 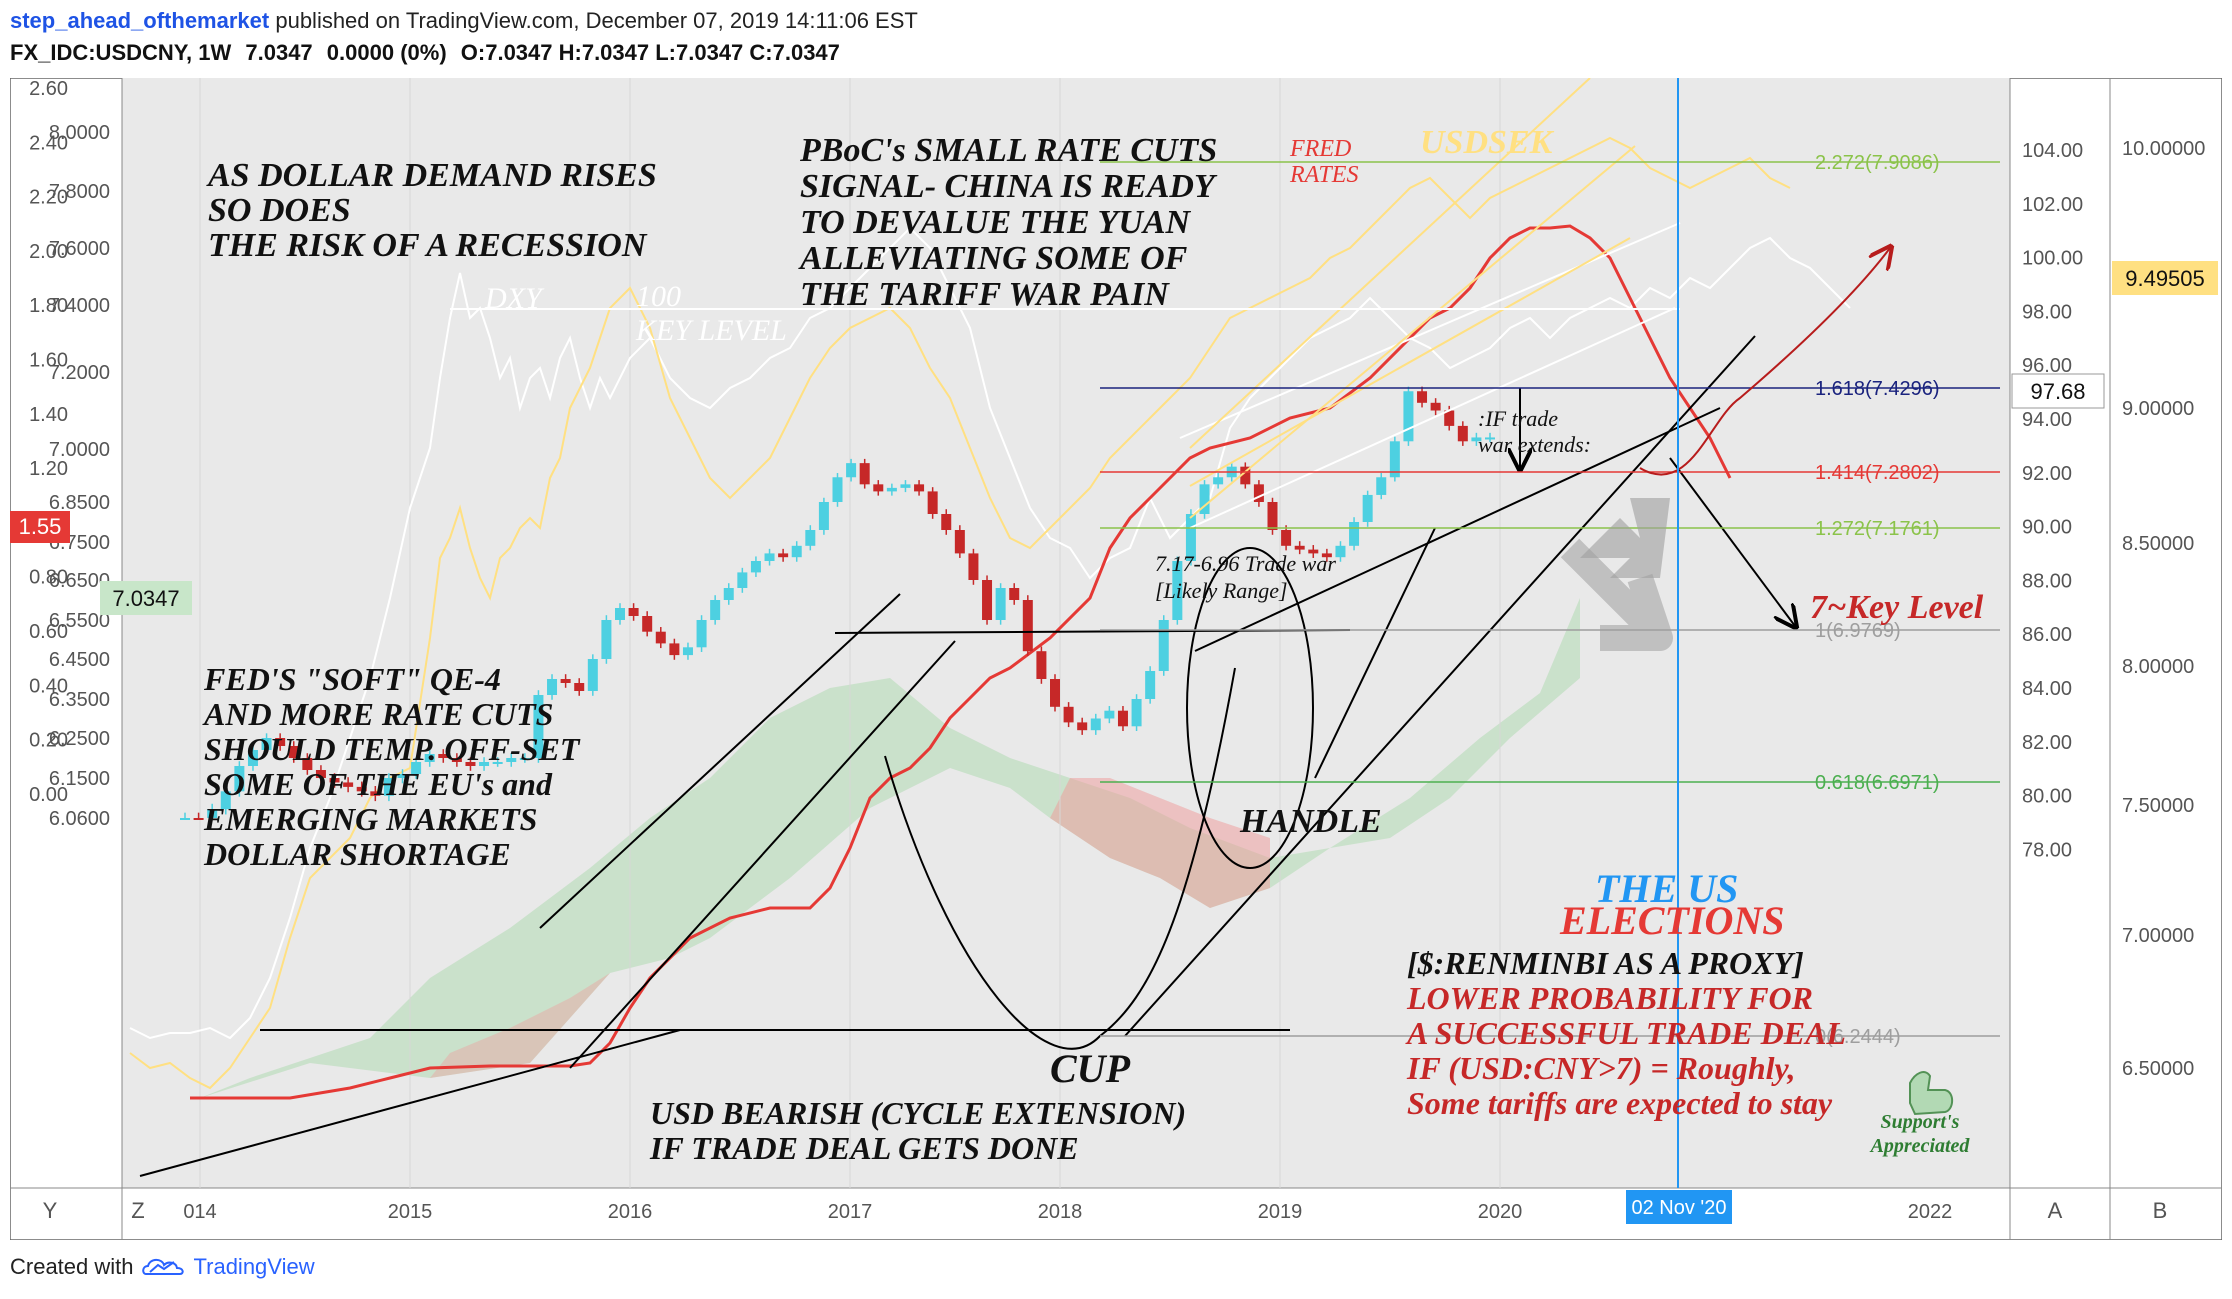 What do you see at coordinates (2160, 1210) in the screenshot?
I see `scale-b-button: B` at bounding box center [2160, 1210].